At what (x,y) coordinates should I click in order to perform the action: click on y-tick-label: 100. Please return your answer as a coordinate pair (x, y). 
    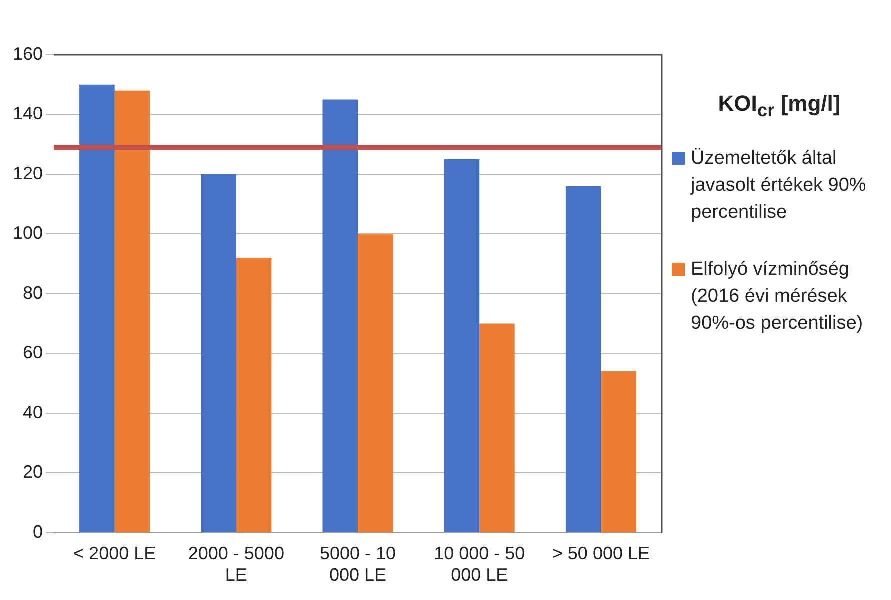
    Looking at the image, I should click on (28, 233).